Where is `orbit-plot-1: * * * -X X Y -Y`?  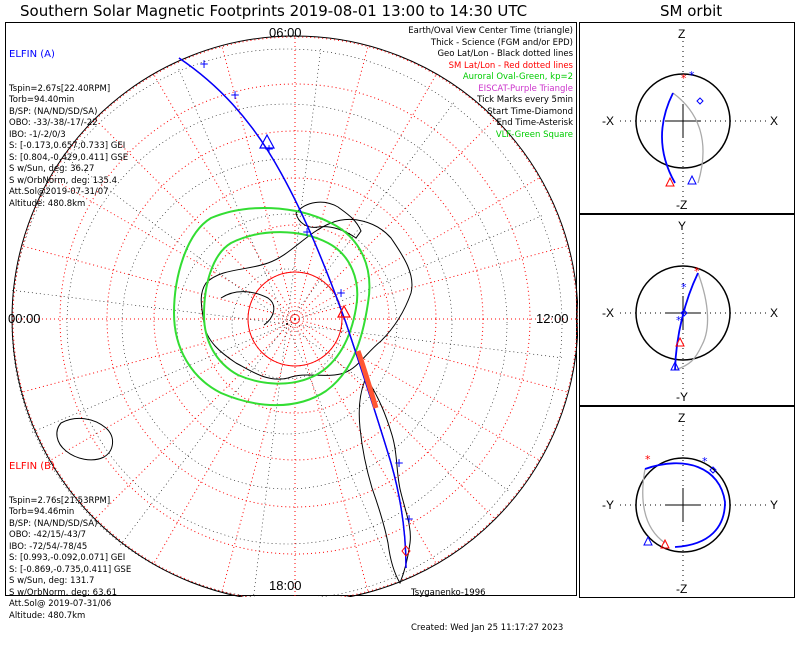 orbit-plot-1: * * * -X X Y -Y is located at coordinates (690, 311).